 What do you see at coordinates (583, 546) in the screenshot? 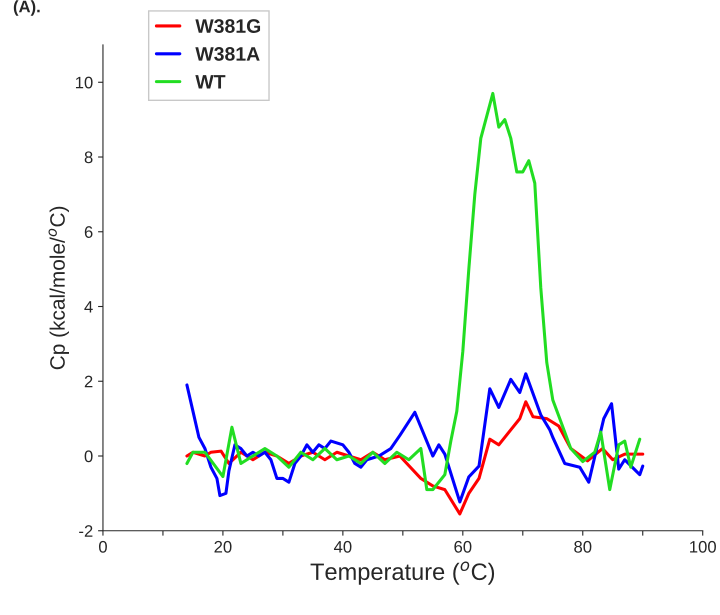
I see `x-tick-label: 80` at bounding box center [583, 546].